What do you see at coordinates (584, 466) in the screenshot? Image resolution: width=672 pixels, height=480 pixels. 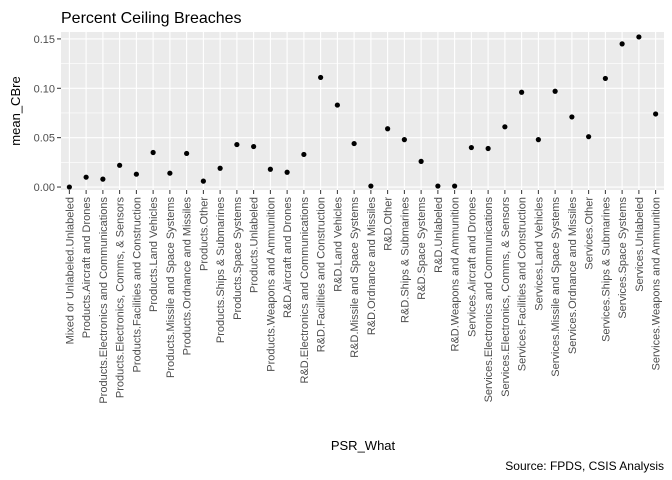 I see `chart-caption: Source: FPDS, CSIS Analysis` at bounding box center [584, 466].